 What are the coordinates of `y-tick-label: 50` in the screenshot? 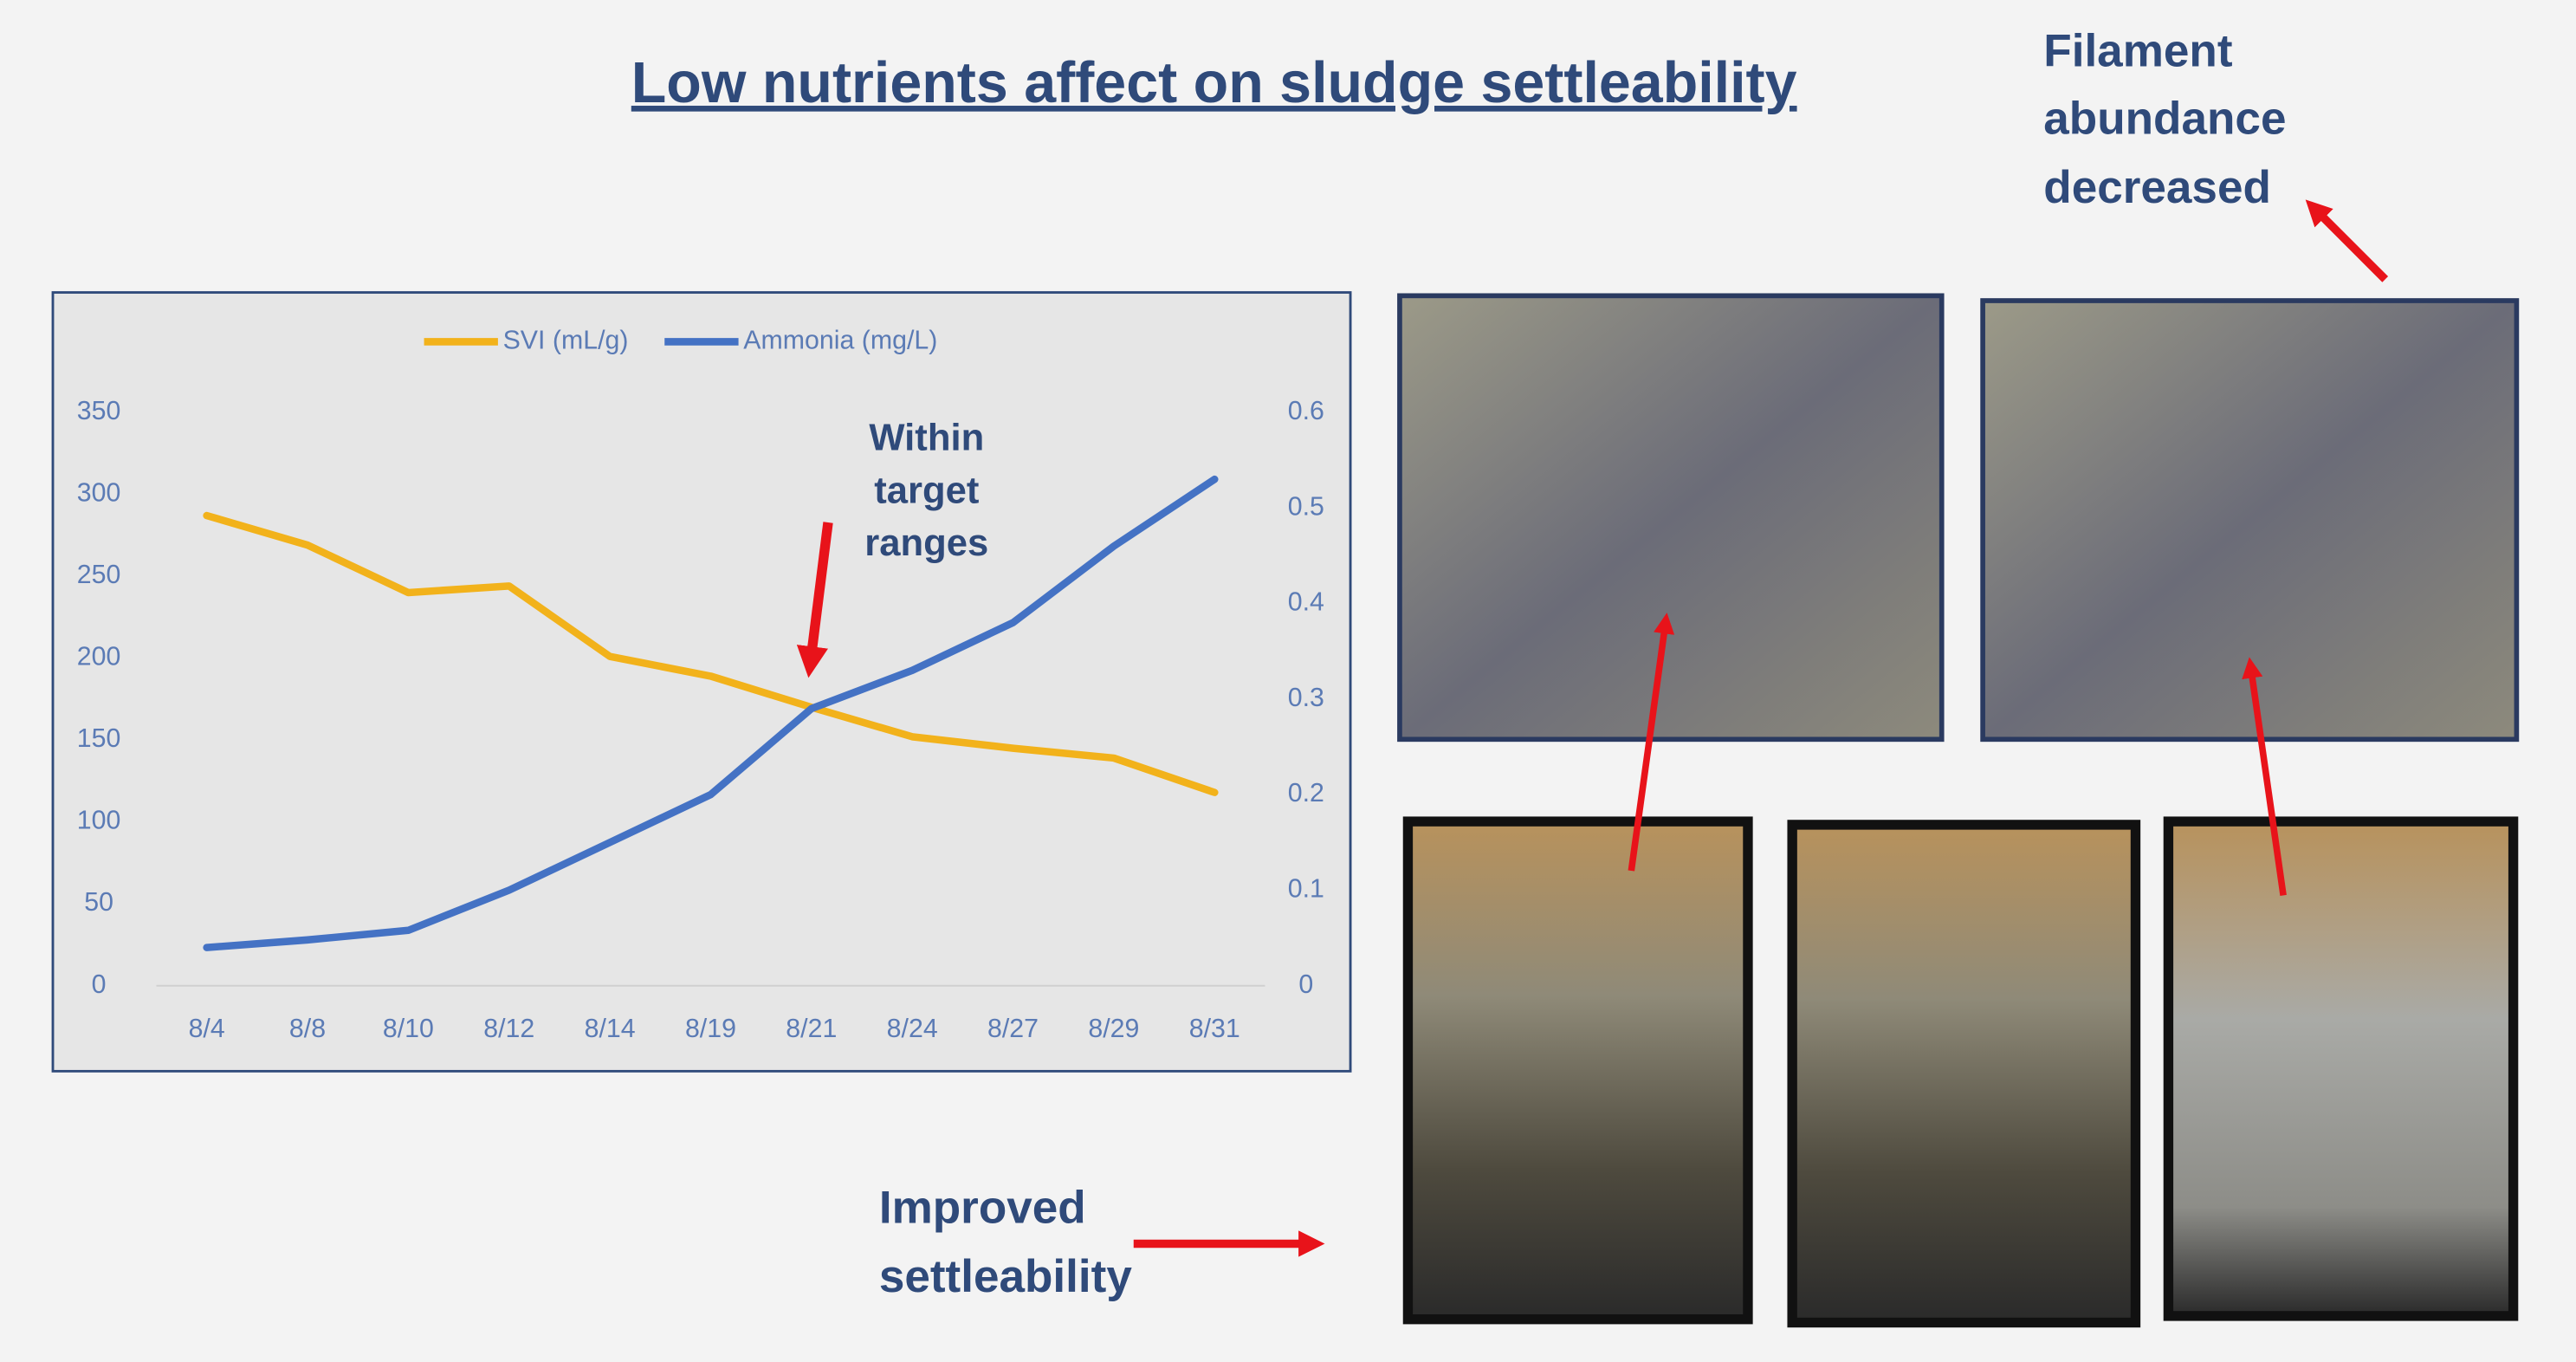 It's located at (98, 903).